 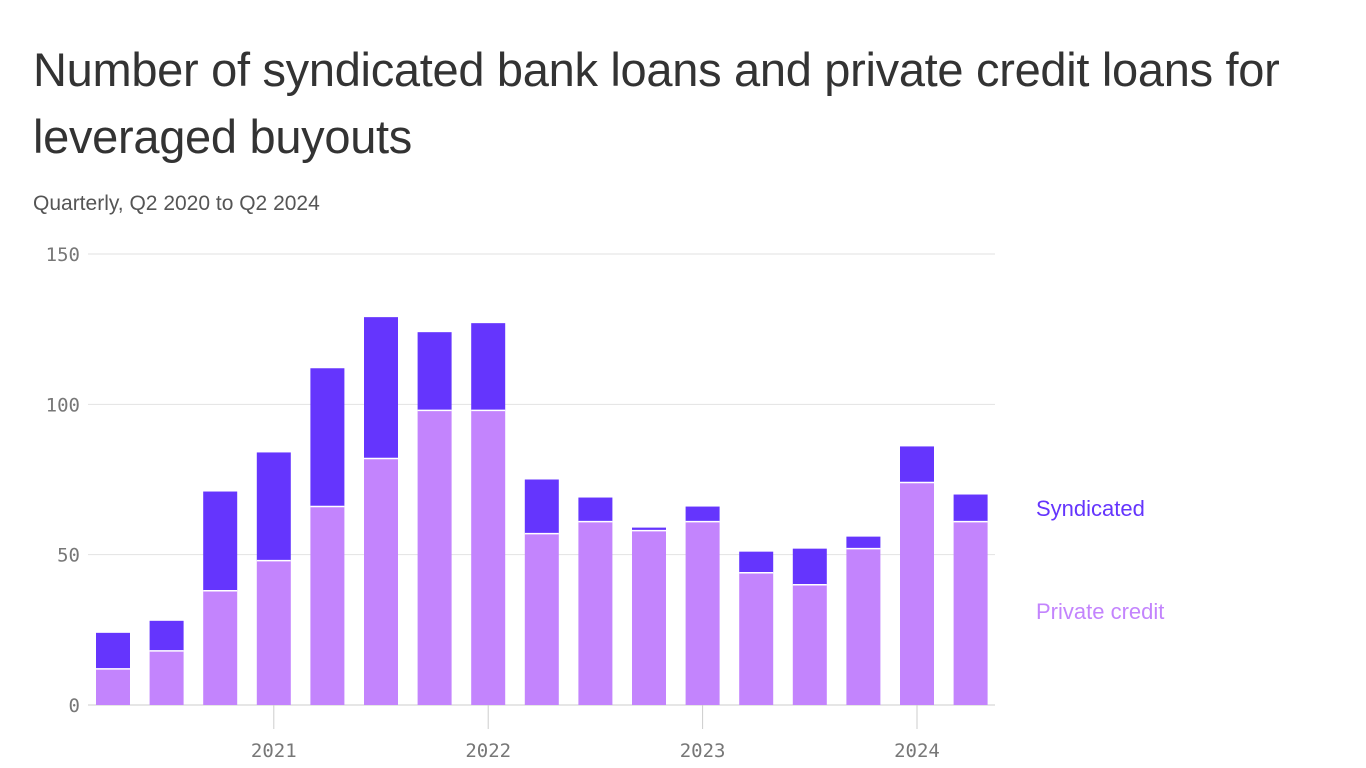 What do you see at coordinates (176, 203) in the screenshot?
I see `chart-subtitle: Quarterly, Q2 2020 to Q2 2024` at bounding box center [176, 203].